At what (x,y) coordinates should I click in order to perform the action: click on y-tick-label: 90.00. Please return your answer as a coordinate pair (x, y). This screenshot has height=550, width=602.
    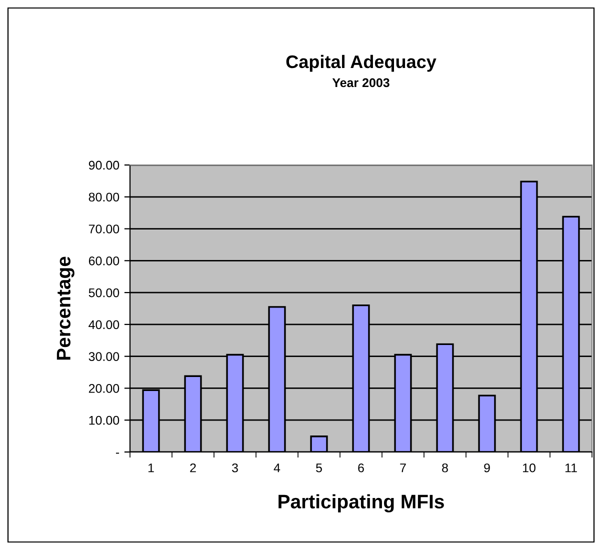
    Looking at the image, I should click on (104, 165).